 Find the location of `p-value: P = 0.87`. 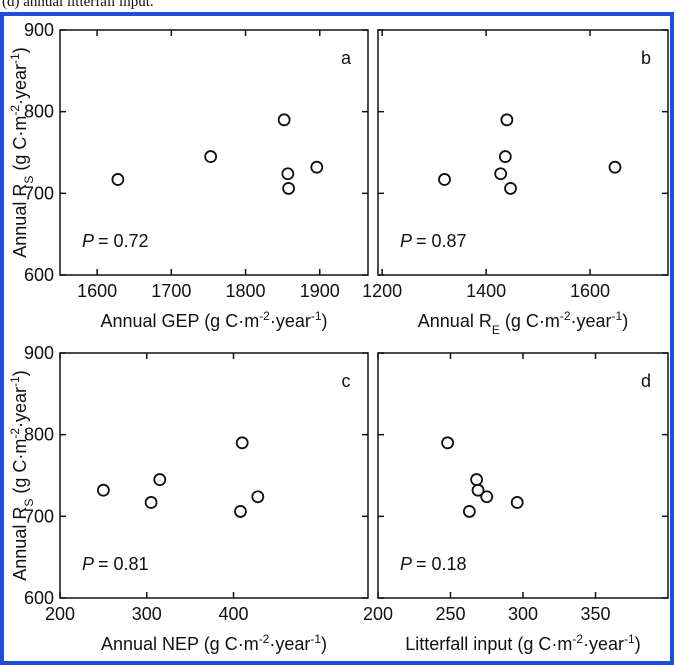

p-value: P = 0.87 is located at coordinates (433, 241).